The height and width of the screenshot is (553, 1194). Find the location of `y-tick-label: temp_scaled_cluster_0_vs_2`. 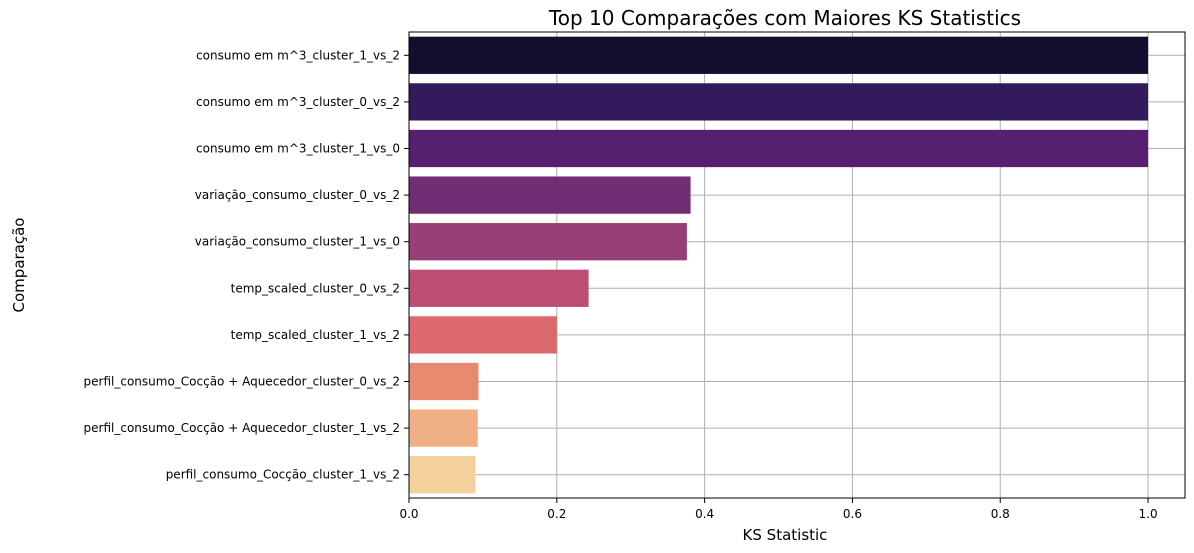

y-tick-label: temp_scaled_cluster_0_vs_2 is located at coordinates (315, 288).